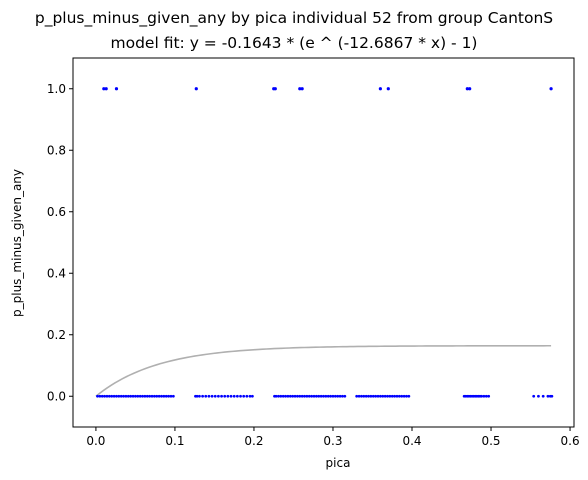  What do you see at coordinates (56, 335) in the screenshot?
I see `y-tick-label: 0.2` at bounding box center [56, 335].